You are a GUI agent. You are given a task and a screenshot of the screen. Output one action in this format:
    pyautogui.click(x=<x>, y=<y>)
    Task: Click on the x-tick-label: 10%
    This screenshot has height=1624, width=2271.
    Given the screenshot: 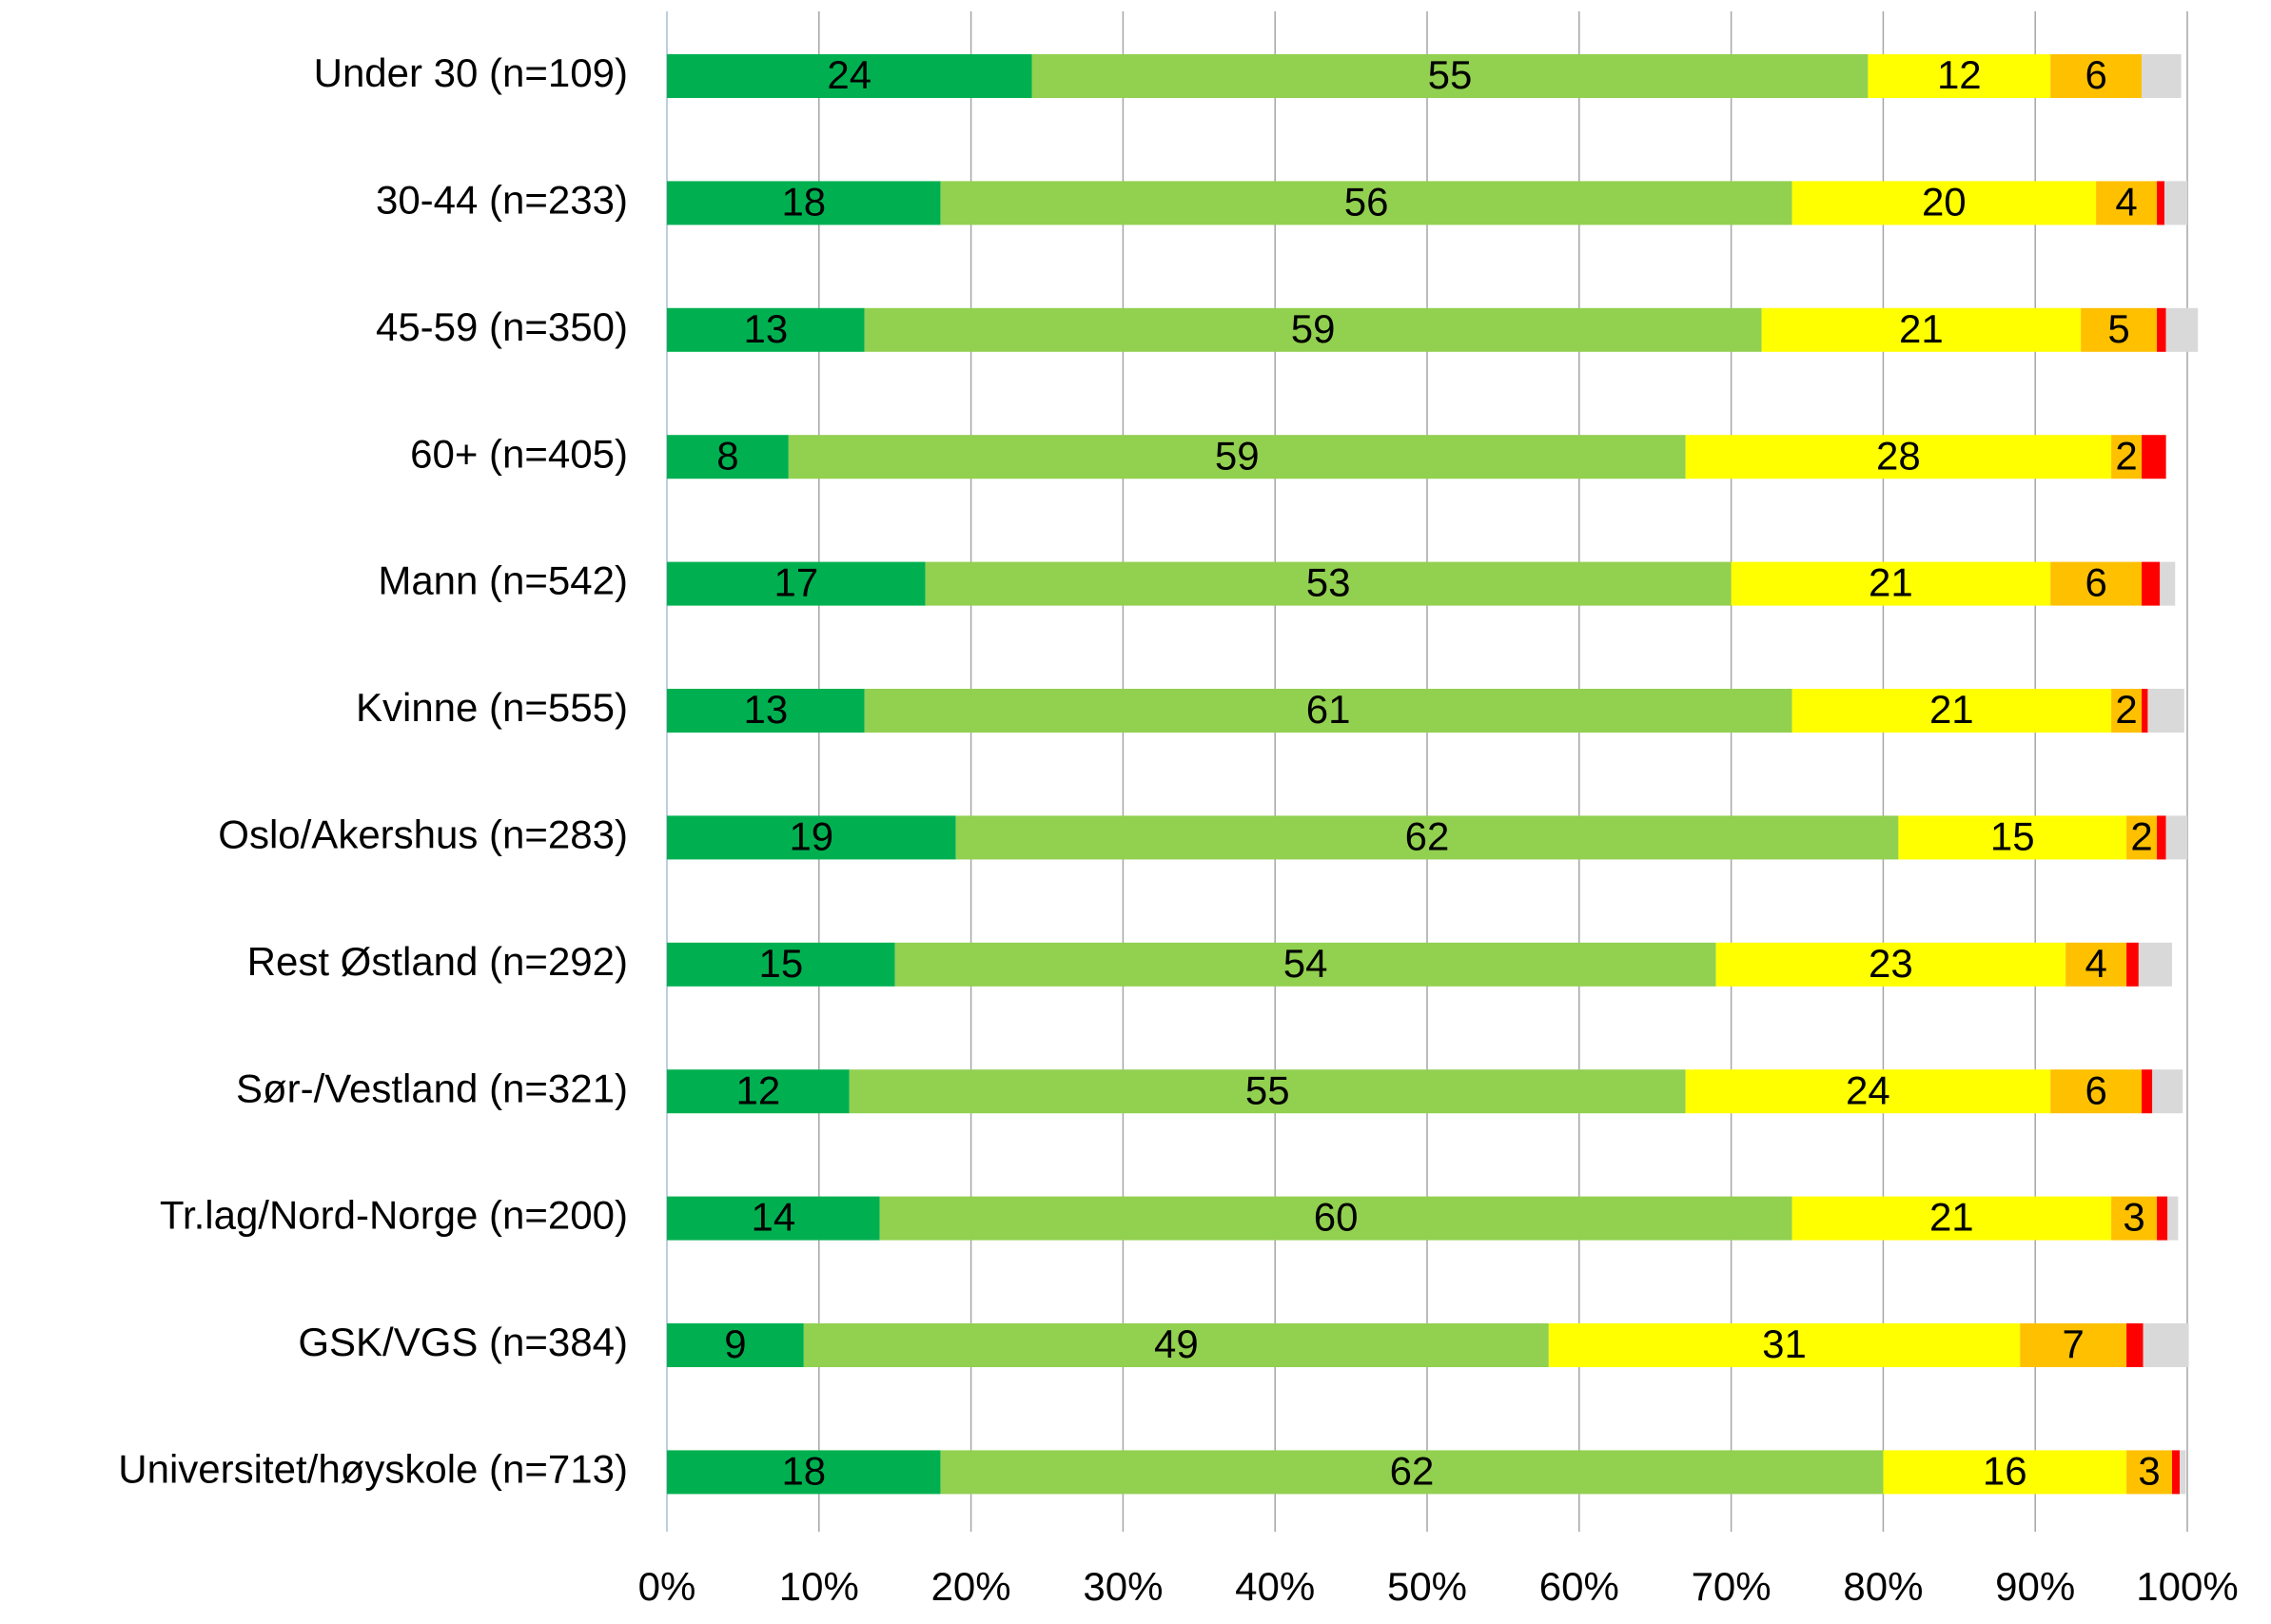 What is the action you would take?
    pyautogui.click(x=819, y=1586)
    